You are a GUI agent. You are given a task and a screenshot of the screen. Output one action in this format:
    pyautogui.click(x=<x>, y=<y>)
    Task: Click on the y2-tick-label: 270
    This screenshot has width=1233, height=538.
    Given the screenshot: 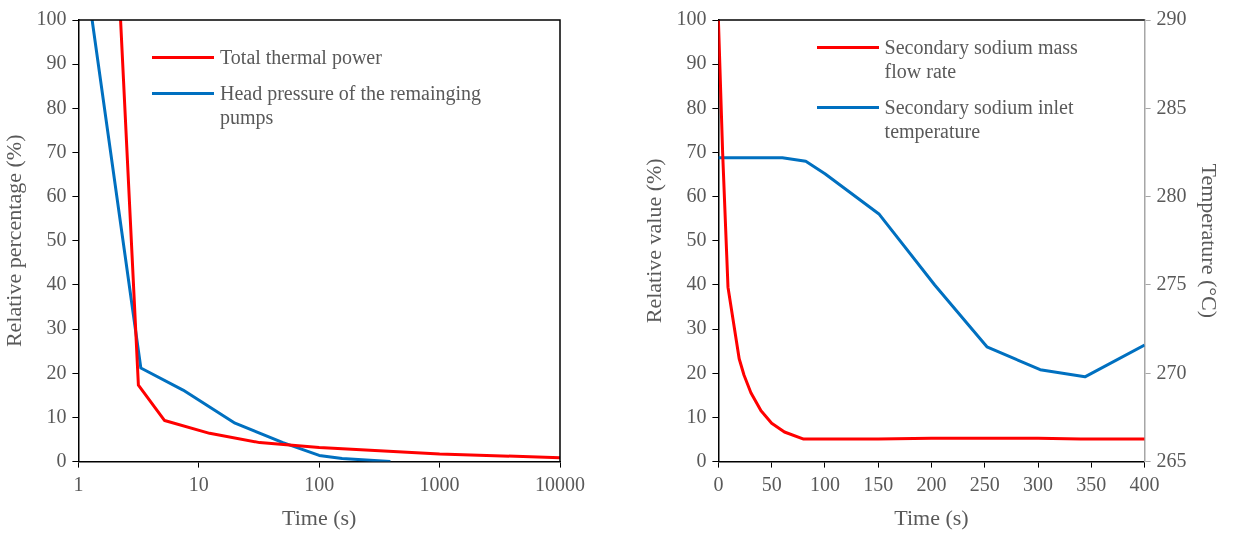 What is the action you would take?
    pyautogui.click(x=1171, y=371)
    